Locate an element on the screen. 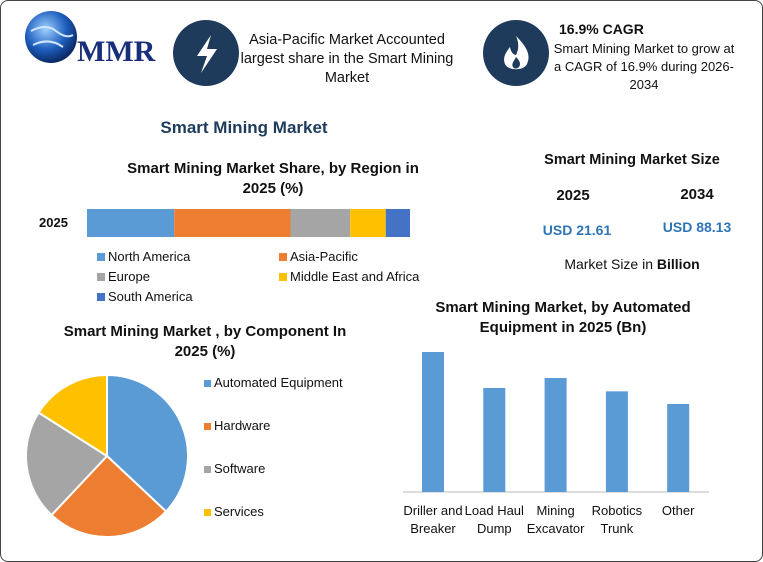 The height and width of the screenshot is (562, 763). logo-lines is located at coordinates (52, 37).